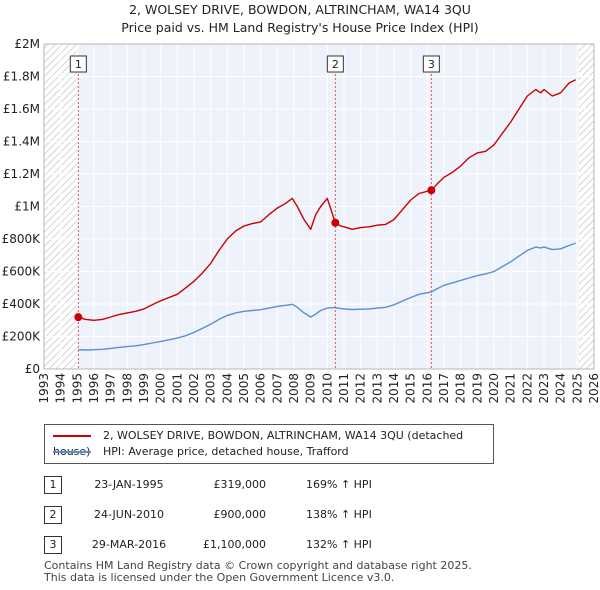 The height and width of the screenshot is (590, 600). What do you see at coordinates (394, 388) in the screenshot?
I see `x-tick-label: 2014` at bounding box center [394, 388].